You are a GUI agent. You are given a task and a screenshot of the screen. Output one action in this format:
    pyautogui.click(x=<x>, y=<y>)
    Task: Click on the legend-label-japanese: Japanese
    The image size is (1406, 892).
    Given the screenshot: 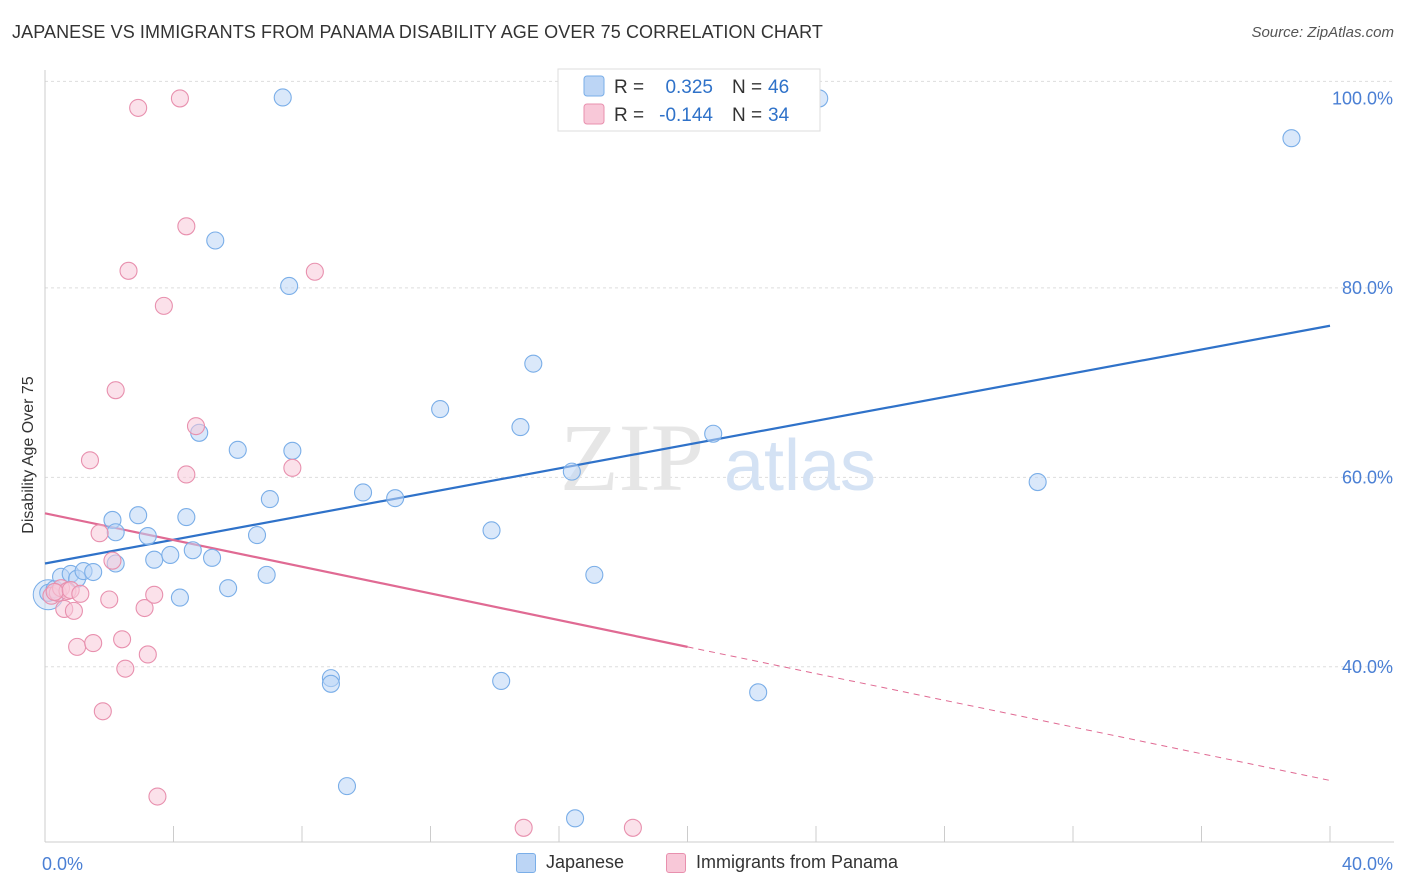 What is the action you would take?
    pyautogui.click(x=585, y=862)
    